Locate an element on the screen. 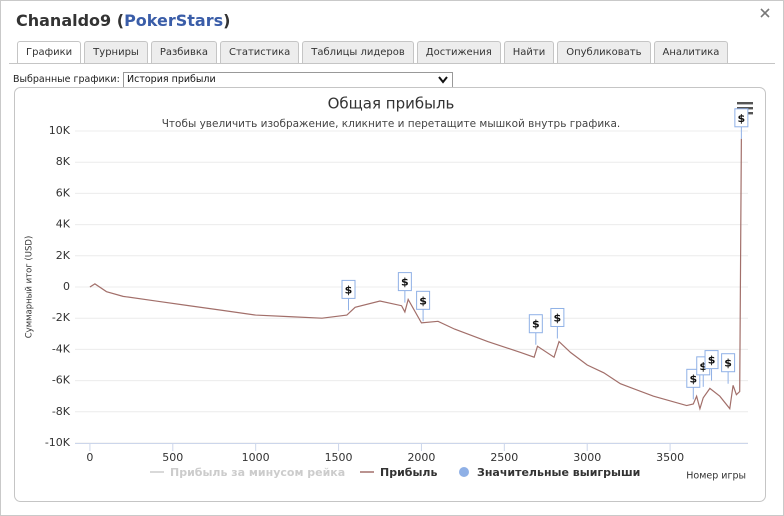  x-tick-label: 3000 is located at coordinates (587, 457).